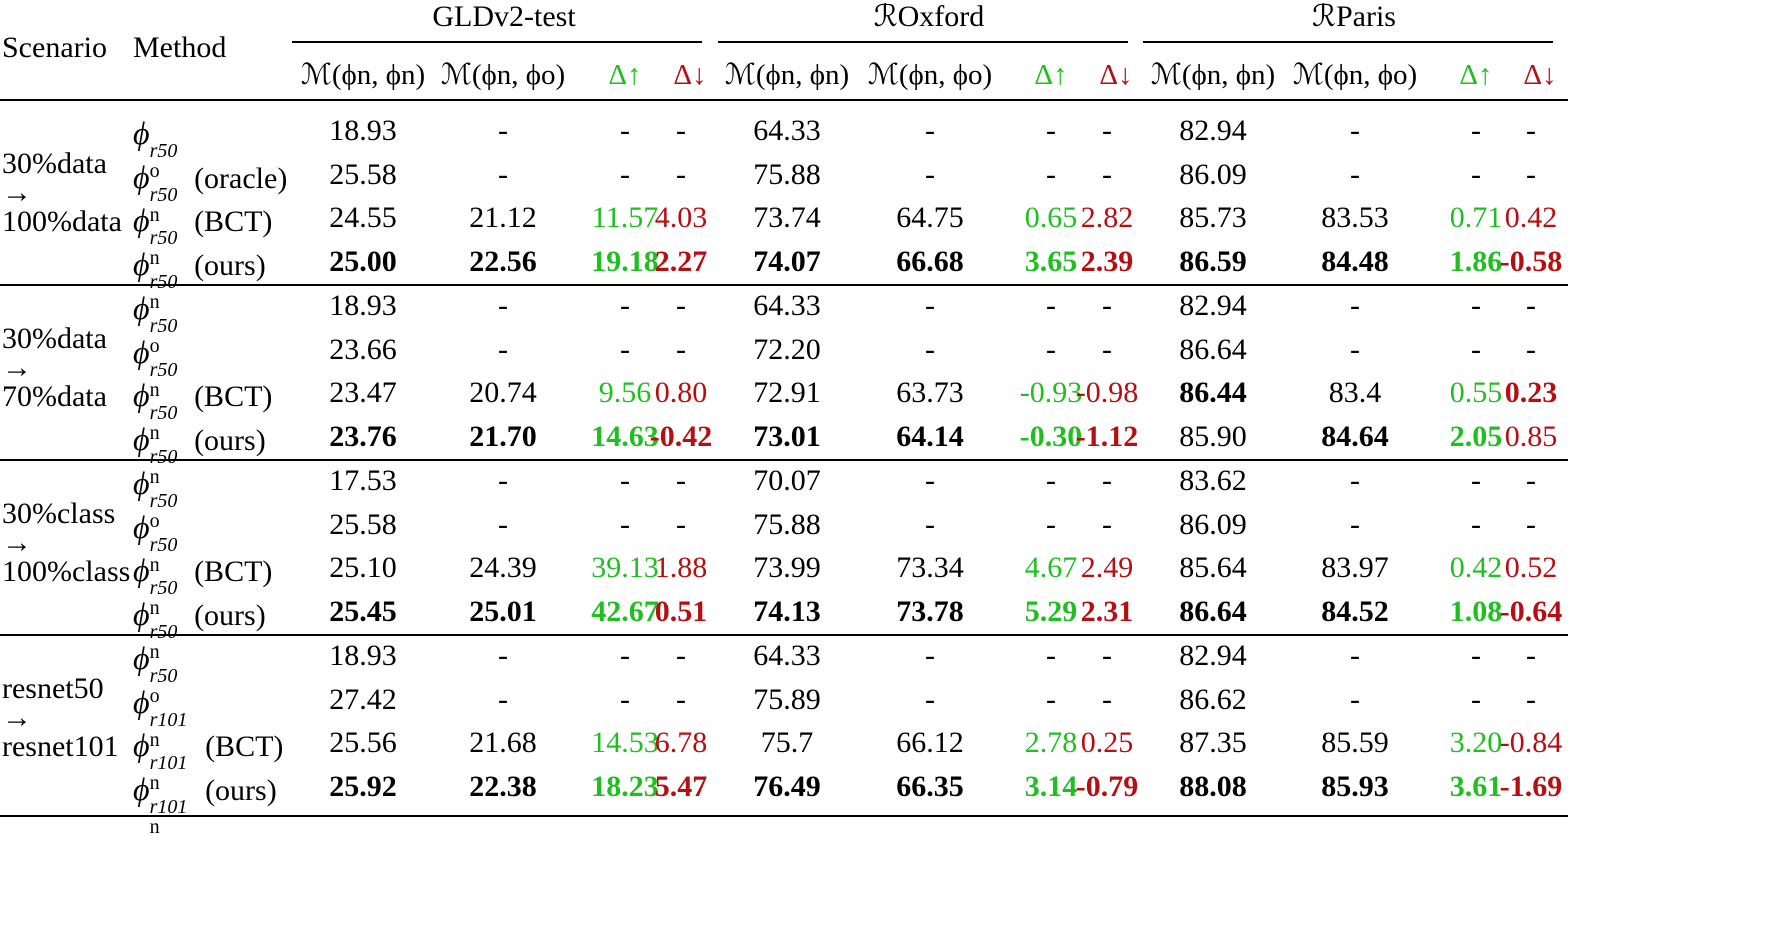 This screenshot has width=1783, height=933. Describe the element at coordinates (1051, 393) in the screenshot. I see `table-cell: -0.93` at that location.